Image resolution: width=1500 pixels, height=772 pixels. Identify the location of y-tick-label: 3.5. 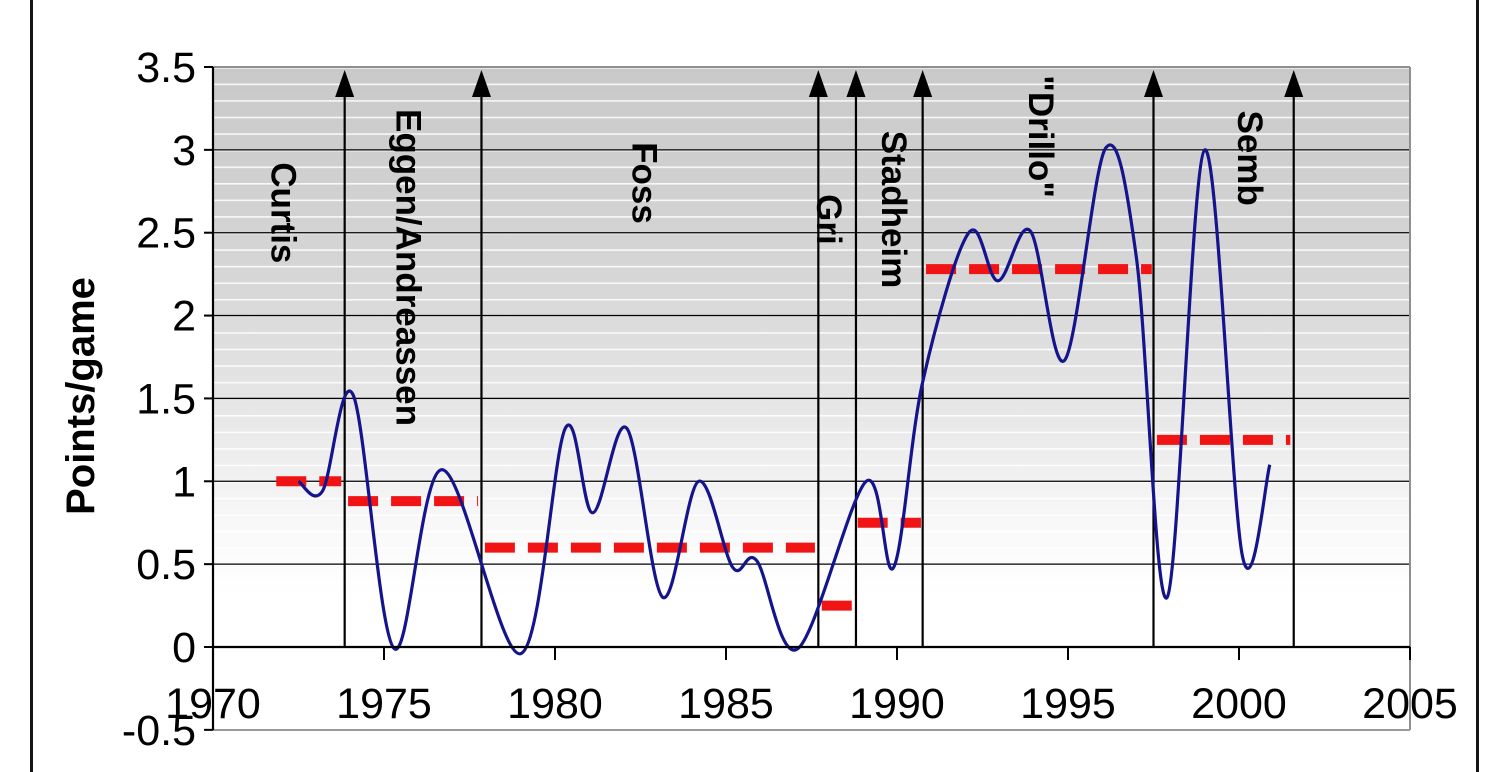
(166, 68).